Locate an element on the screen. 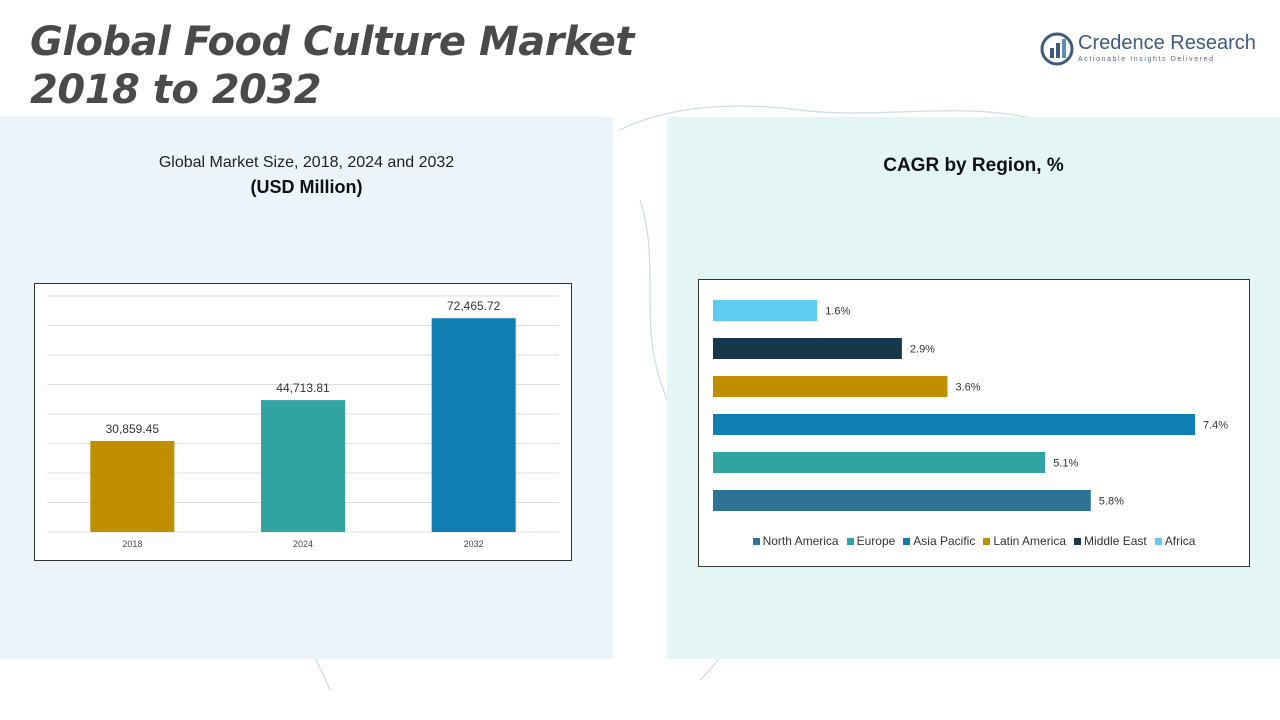 This screenshot has height=720, width=1280. bar-value-label: 30,859.45 is located at coordinates (133, 429).